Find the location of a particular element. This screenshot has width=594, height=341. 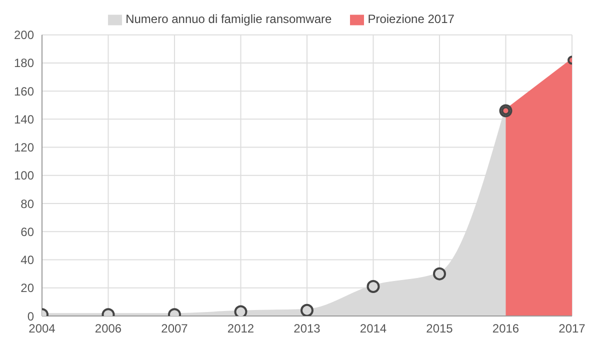

y-tick-label: 40 is located at coordinates (27, 260).